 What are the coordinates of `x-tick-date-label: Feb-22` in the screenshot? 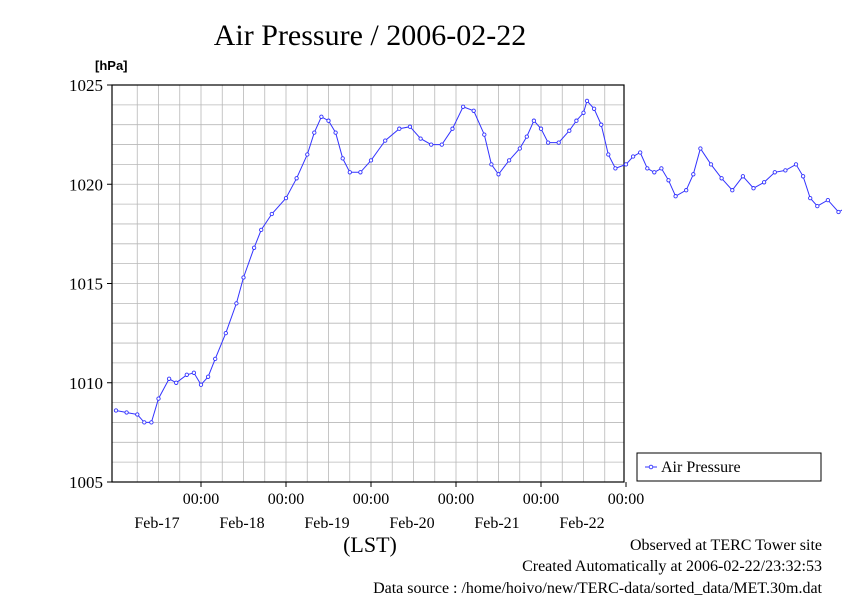 It's located at (581, 523).